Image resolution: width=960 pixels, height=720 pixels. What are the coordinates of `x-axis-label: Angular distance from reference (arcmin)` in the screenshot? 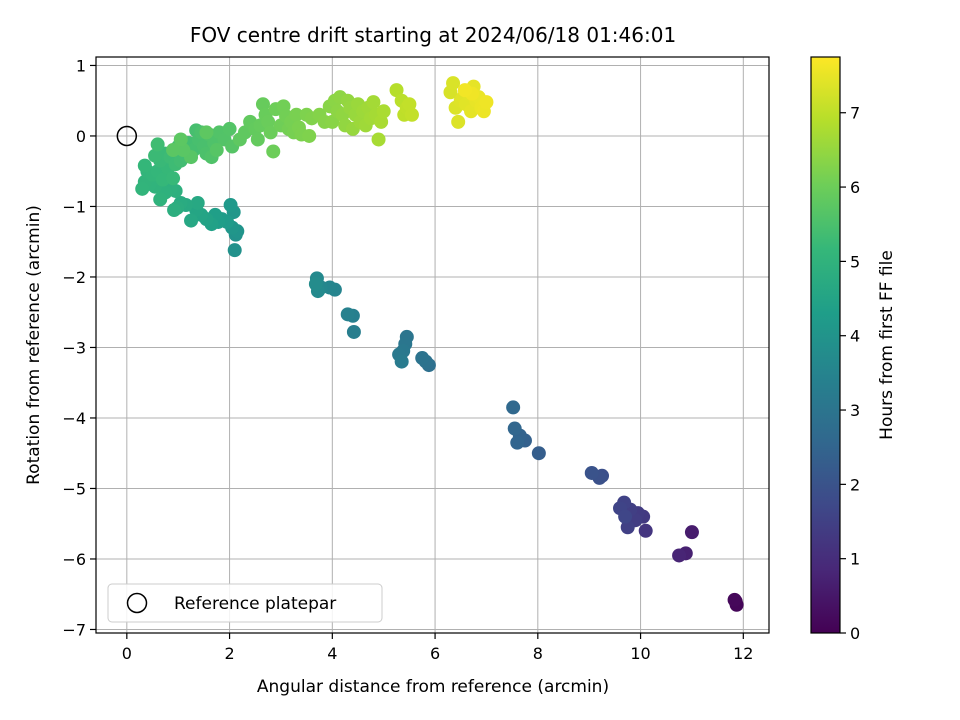 It's located at (433, 687).